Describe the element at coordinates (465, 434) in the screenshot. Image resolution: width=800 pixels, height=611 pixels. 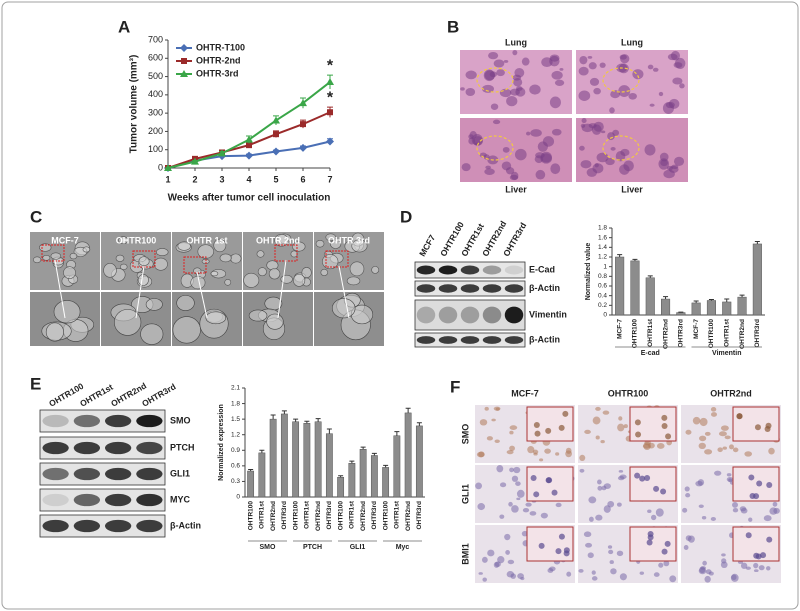
I see `row-label: SMO` at that location.